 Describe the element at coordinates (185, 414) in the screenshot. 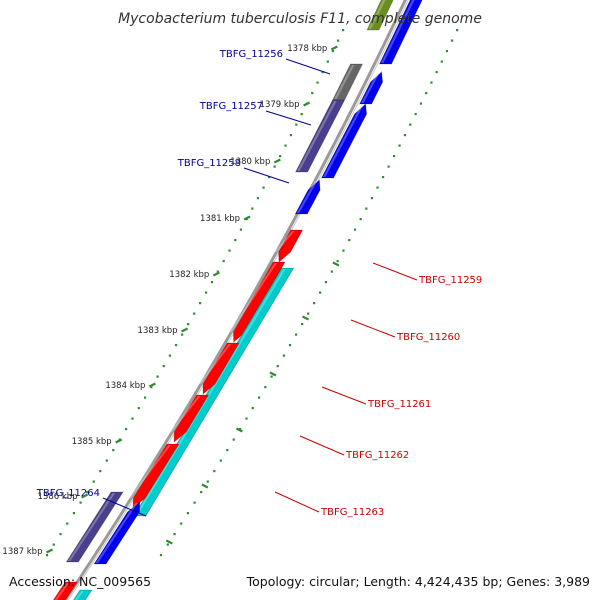

I see `gene-reverse-1385-shine` at that location.